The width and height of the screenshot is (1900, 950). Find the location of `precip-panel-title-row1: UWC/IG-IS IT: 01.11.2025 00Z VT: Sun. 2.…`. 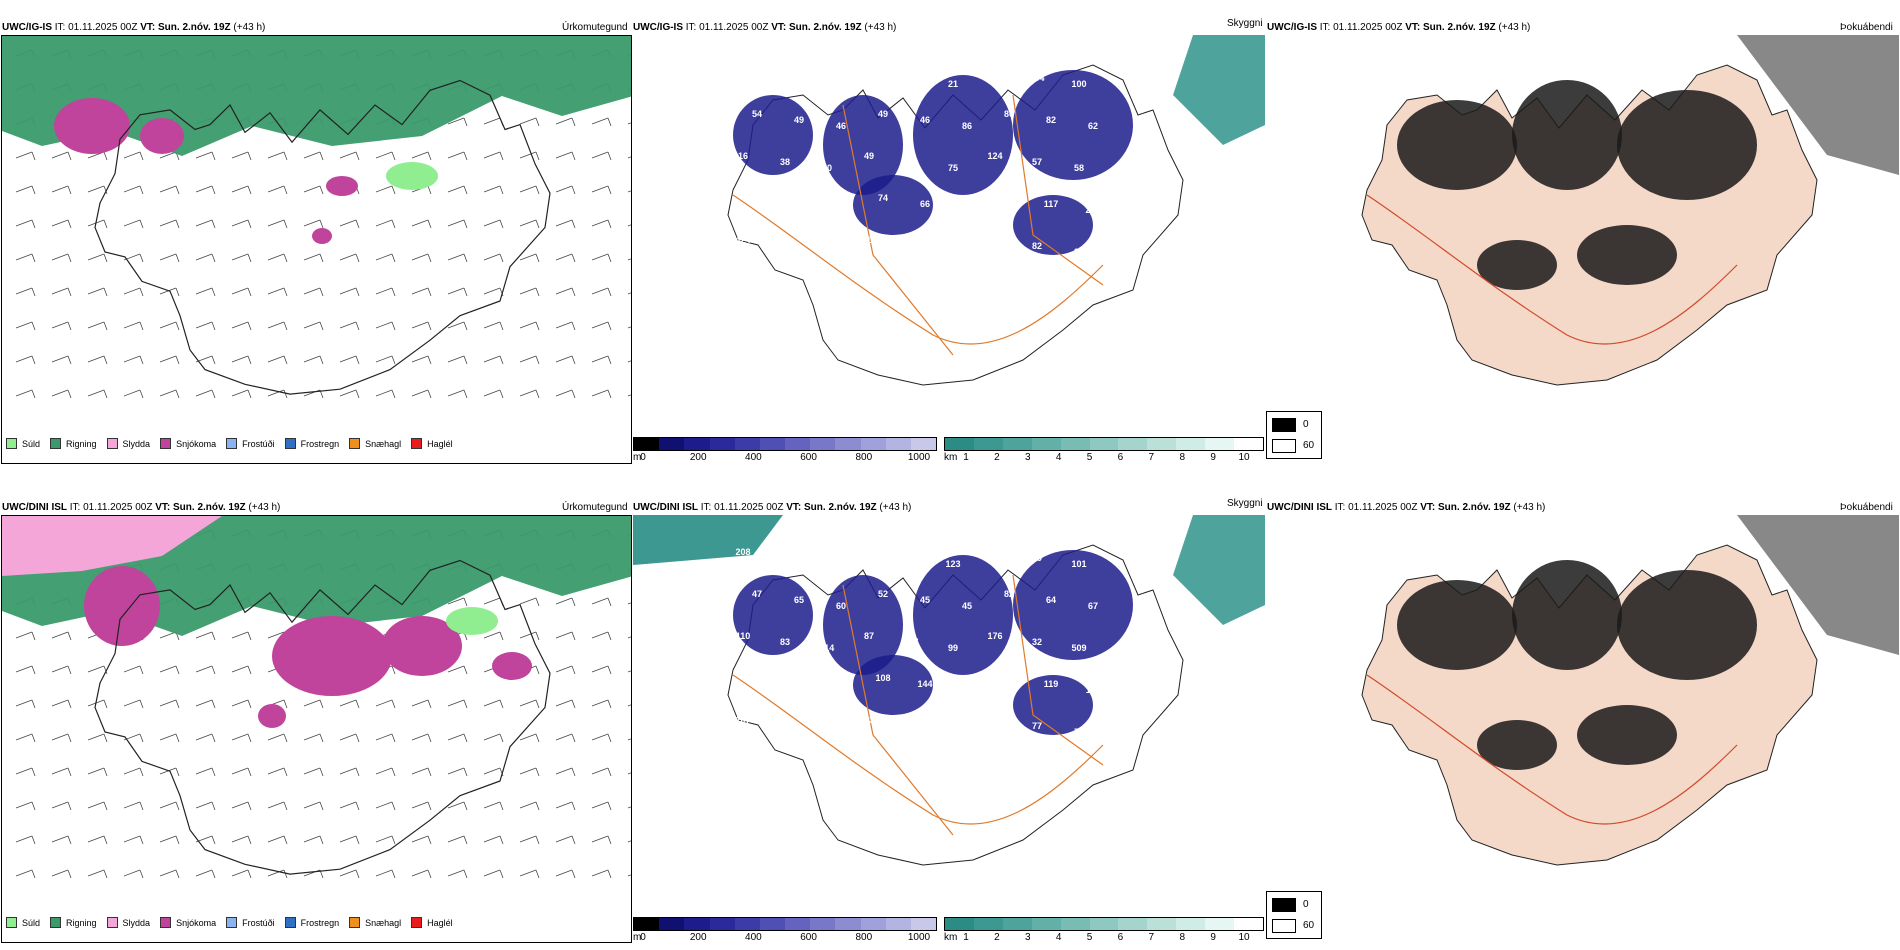

precip-panel-title-row1: UWC/IG-IS IT: 01.11.2025 00Z VT: Sun. 2.… is located at coordinates (133, 27).